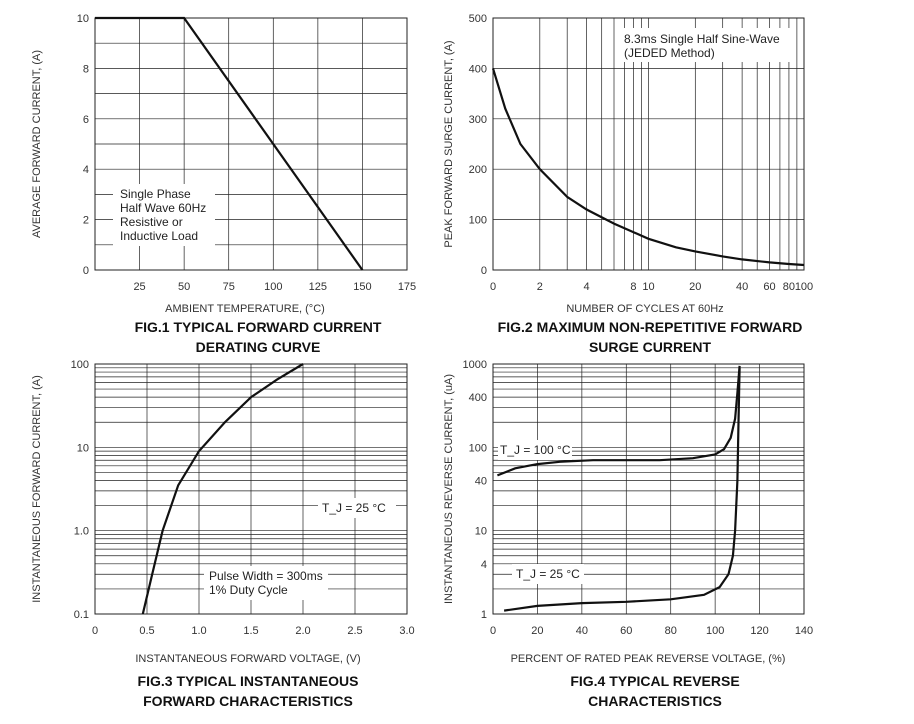 This screenshot has width=914, height=724. I want to click on fig4-ytick-label-6: 1000, so click(475, 365).